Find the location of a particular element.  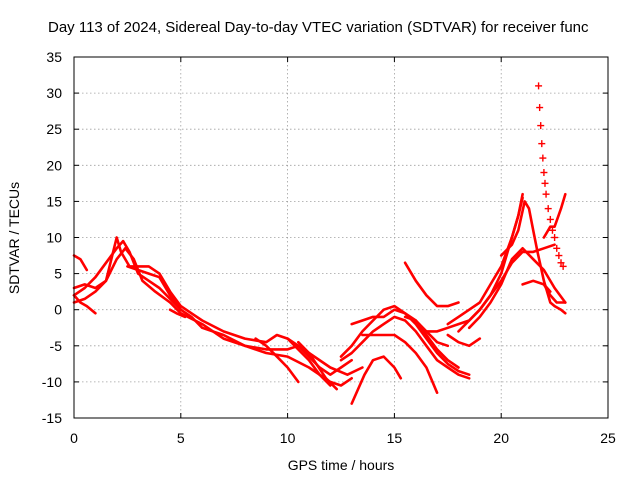

y-axis-label: SDTVAR / TECUs is located at coordinates (14, 238).